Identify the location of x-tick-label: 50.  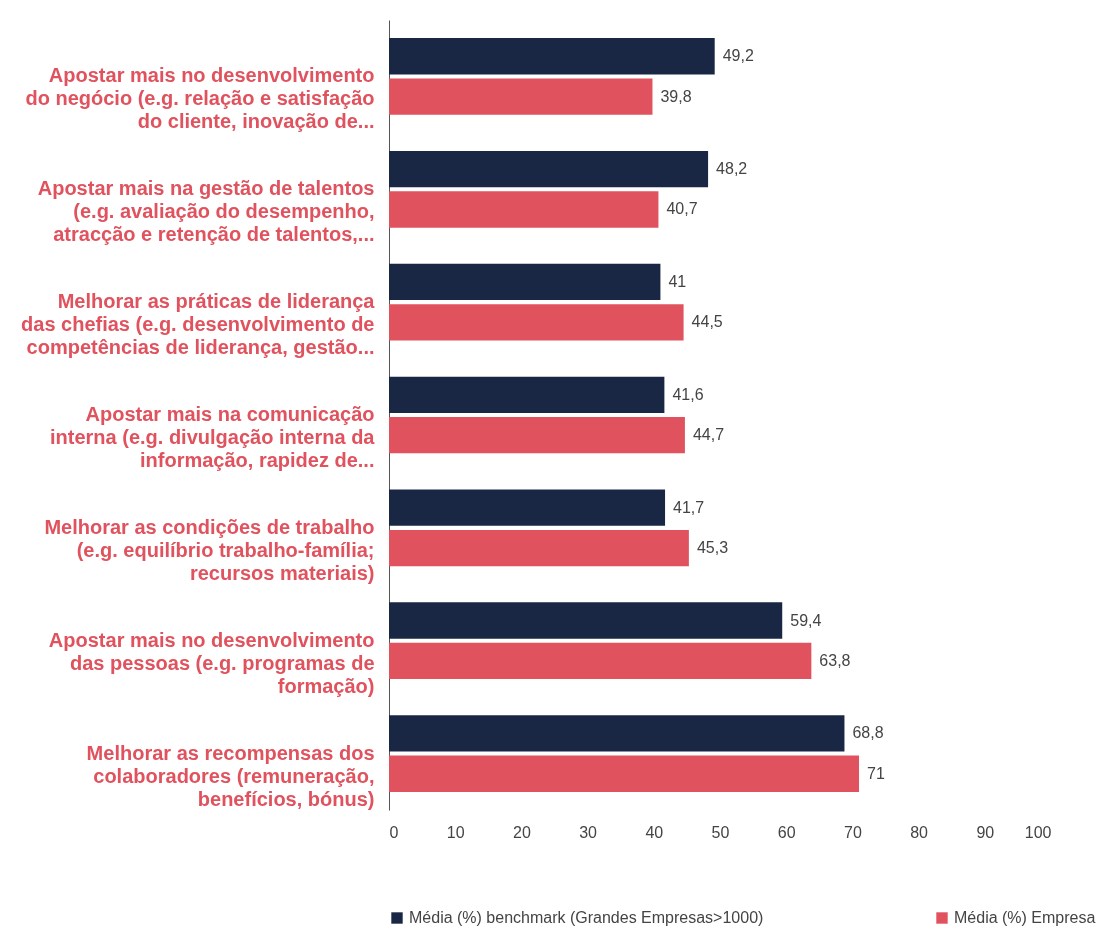
(720, 832).